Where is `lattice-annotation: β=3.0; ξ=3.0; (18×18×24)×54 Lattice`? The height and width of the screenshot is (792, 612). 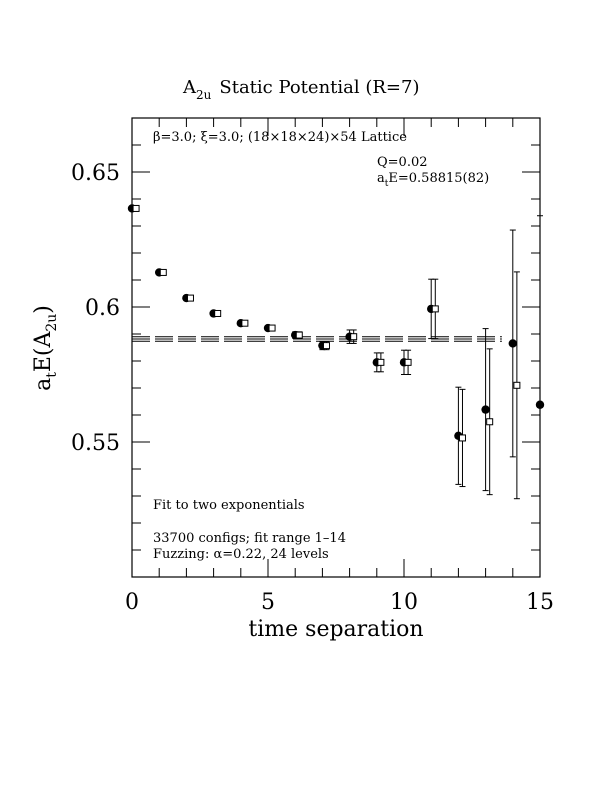
lattice-annotation: β=3.0; ξ=3.0; (18×18×24)×54 Lattice is located at coordinates (280, 137).